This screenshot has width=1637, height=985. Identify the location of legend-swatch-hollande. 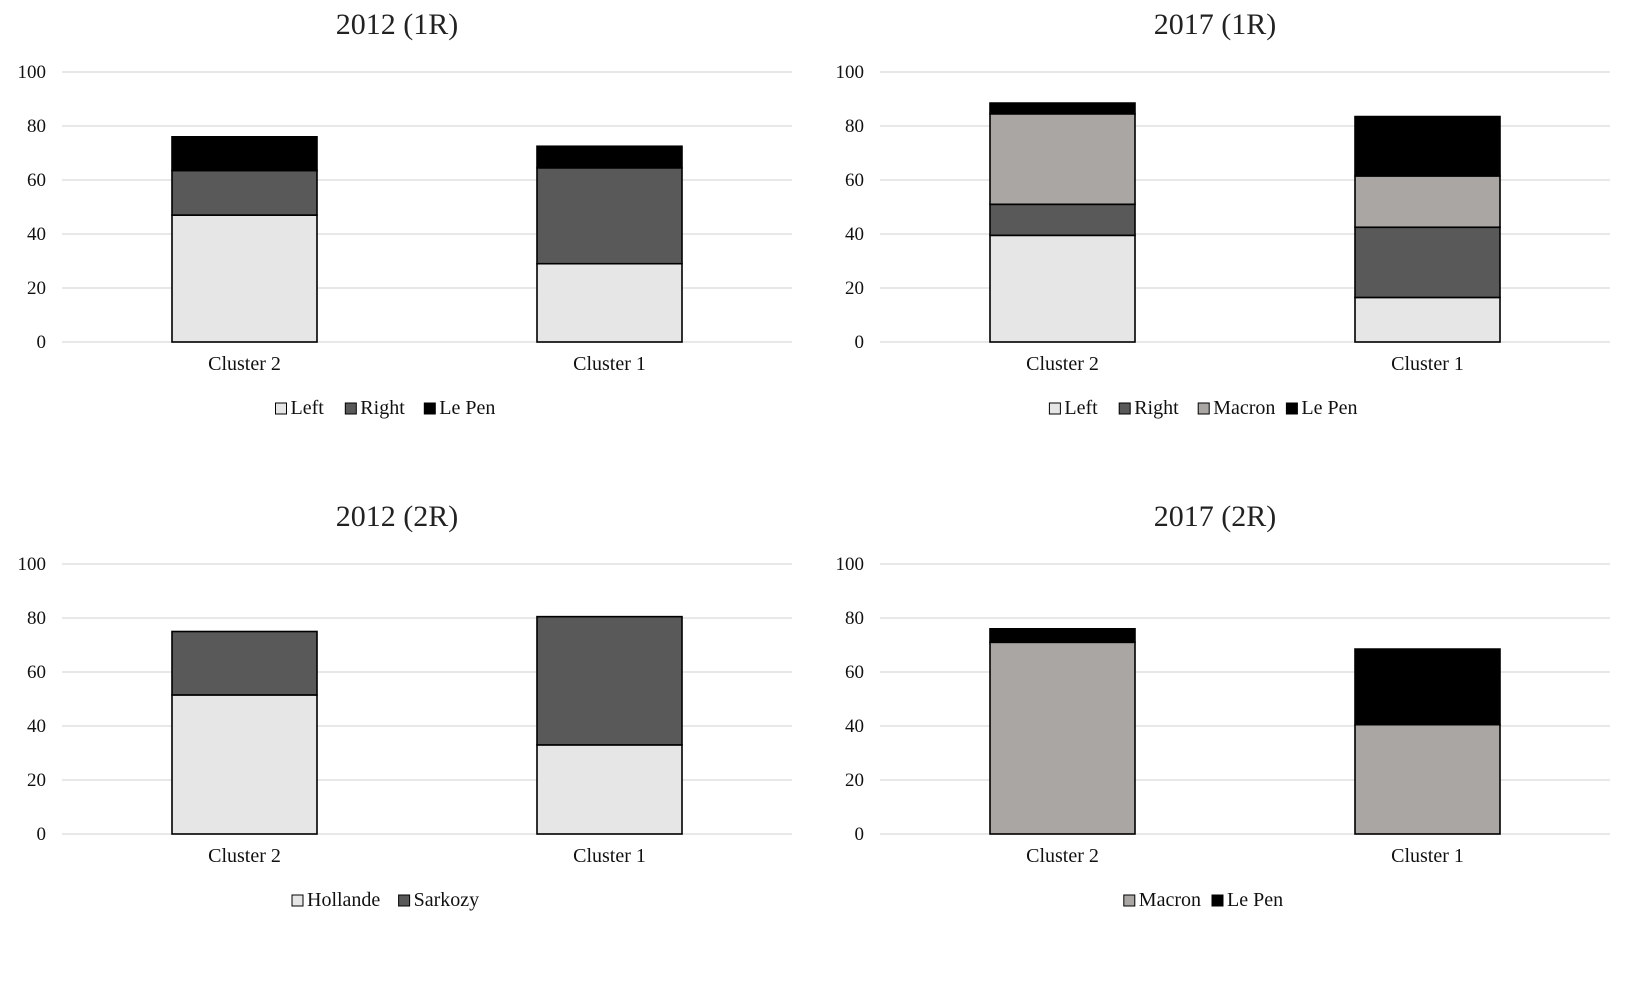
(297, 900).